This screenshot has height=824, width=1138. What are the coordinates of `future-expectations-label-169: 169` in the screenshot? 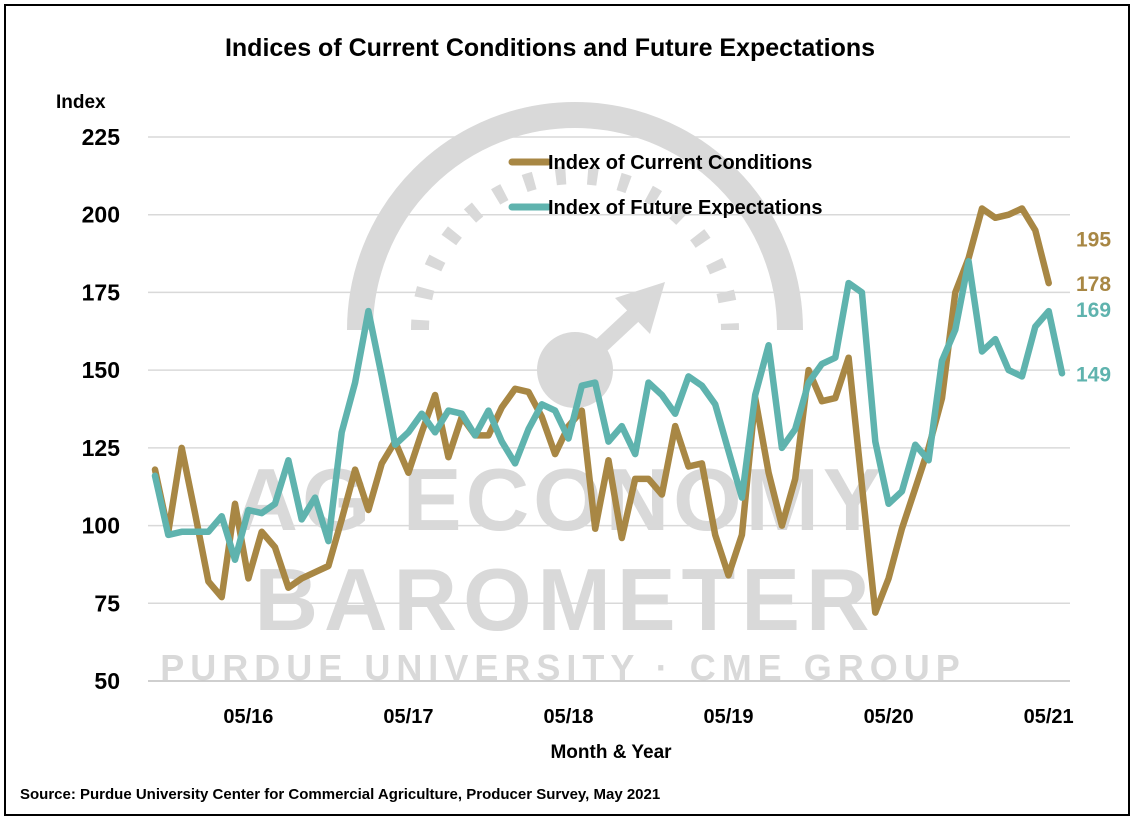 It's located at (1093, 310).